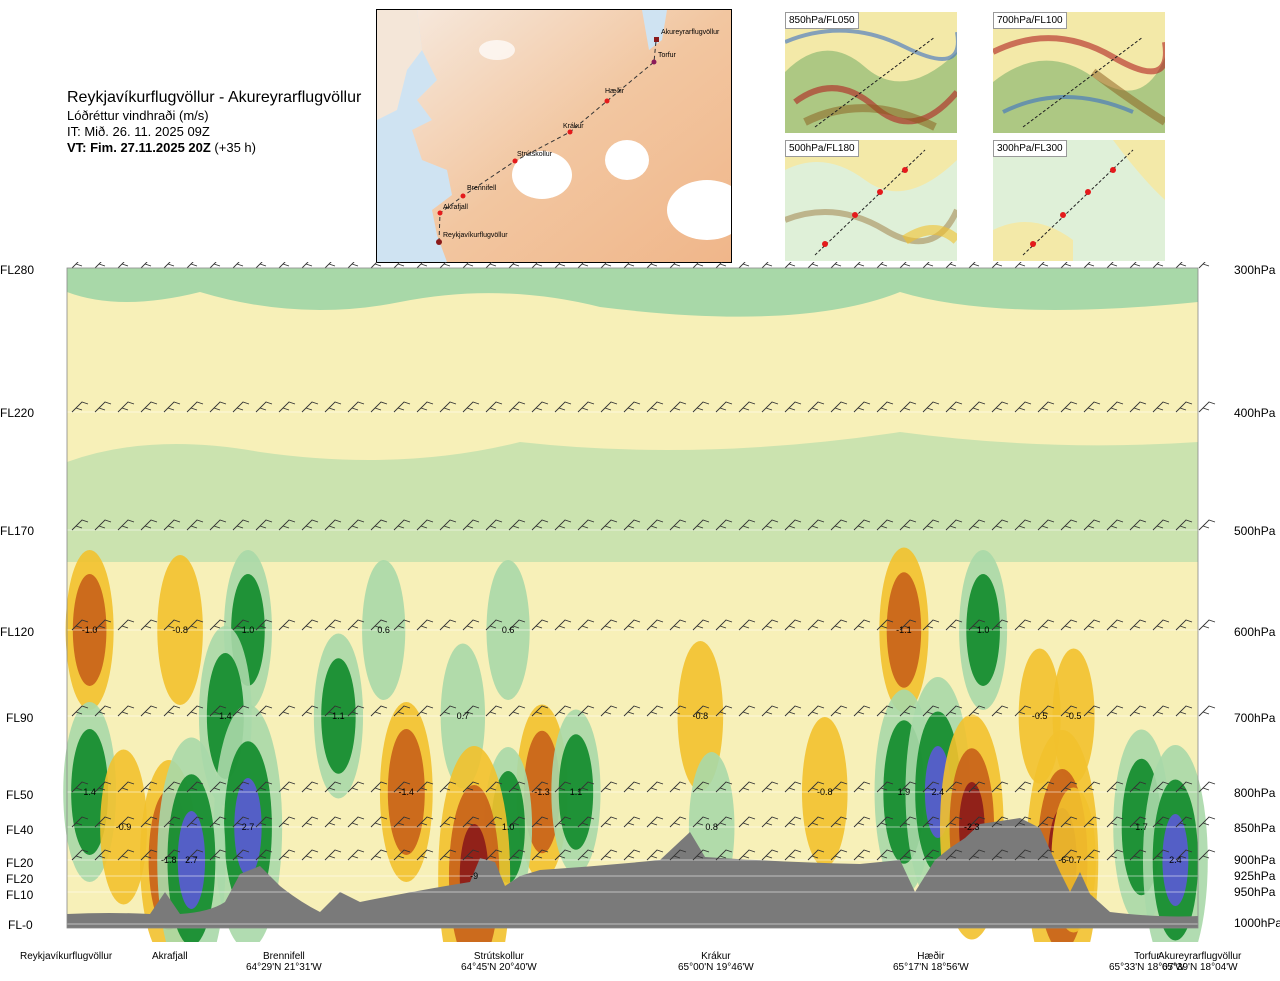 The width and height of the screenshot is (1280, 981). Describe the element at coordinates (871, 200) in the screenshot. I see `mini-map-500-graphic` at that location.